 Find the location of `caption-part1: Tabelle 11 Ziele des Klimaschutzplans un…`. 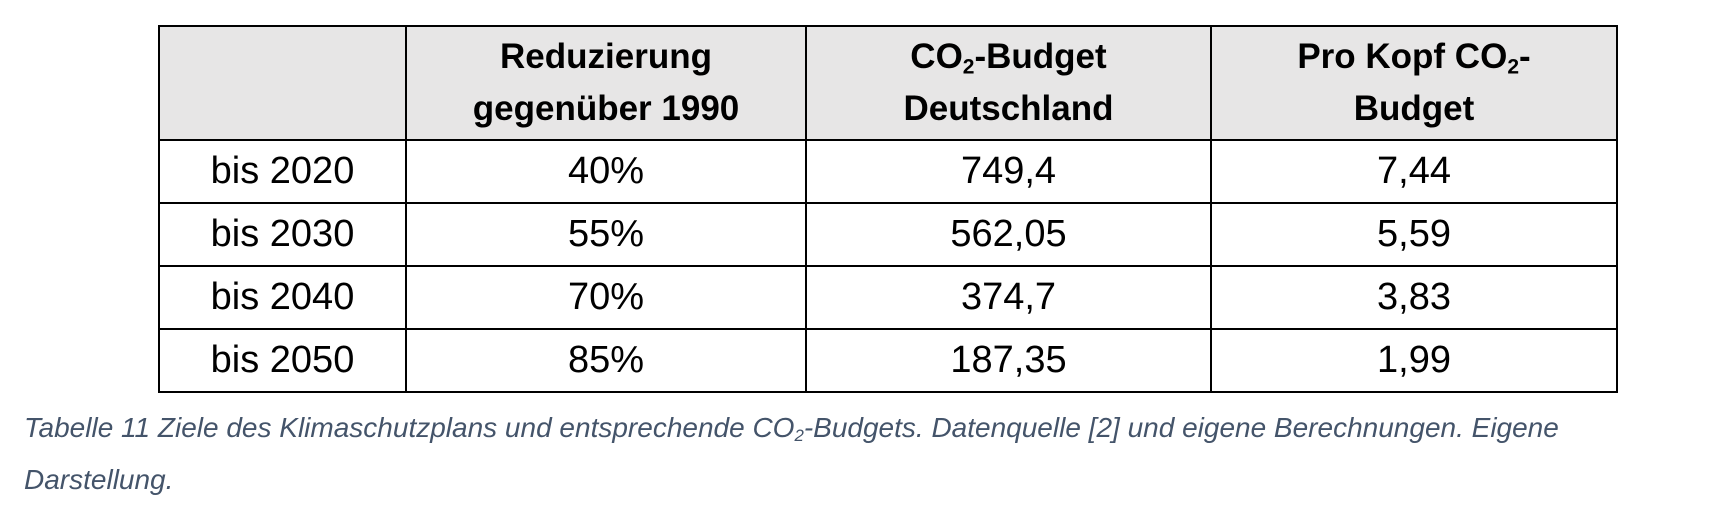

caption-part1: Tabelle 11 Ziele des Klimaschutzplans un… is located at coordinates (409, 427).